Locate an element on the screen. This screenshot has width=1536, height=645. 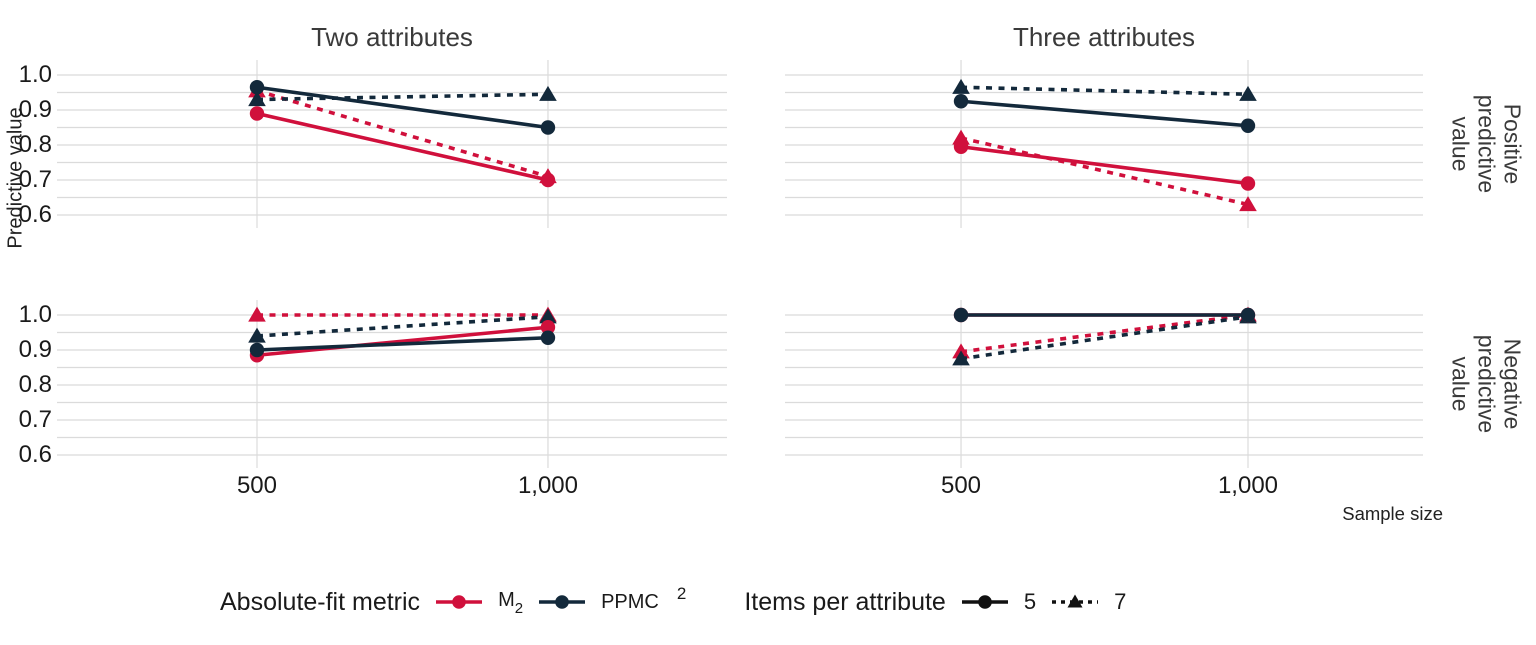
row-strip-negative-predictive-value: Negative predictive value is located at coordinates (1487, 384).